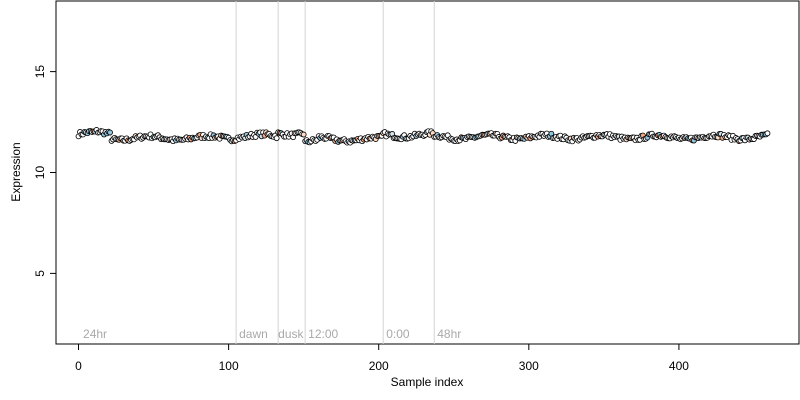 This screenshot has height=400, width=800. I want to click on x-tick-label: 100, so click(229, 366).